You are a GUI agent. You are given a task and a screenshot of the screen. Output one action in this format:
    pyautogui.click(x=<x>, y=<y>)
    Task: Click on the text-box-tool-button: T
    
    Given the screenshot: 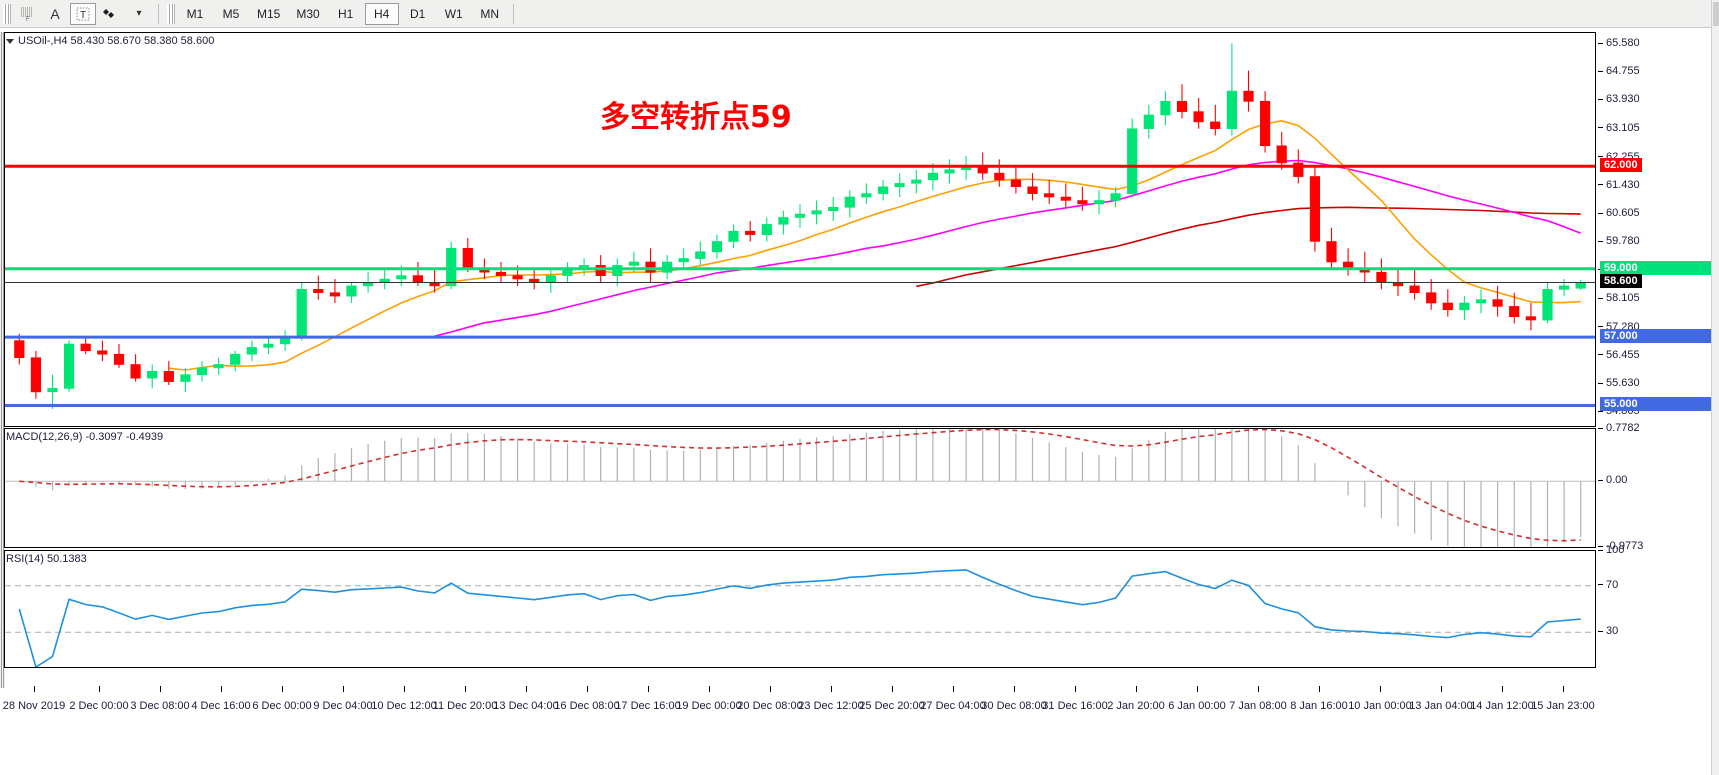 What is the action you would take?
    pyautogui.click(x=83, y=13)
    